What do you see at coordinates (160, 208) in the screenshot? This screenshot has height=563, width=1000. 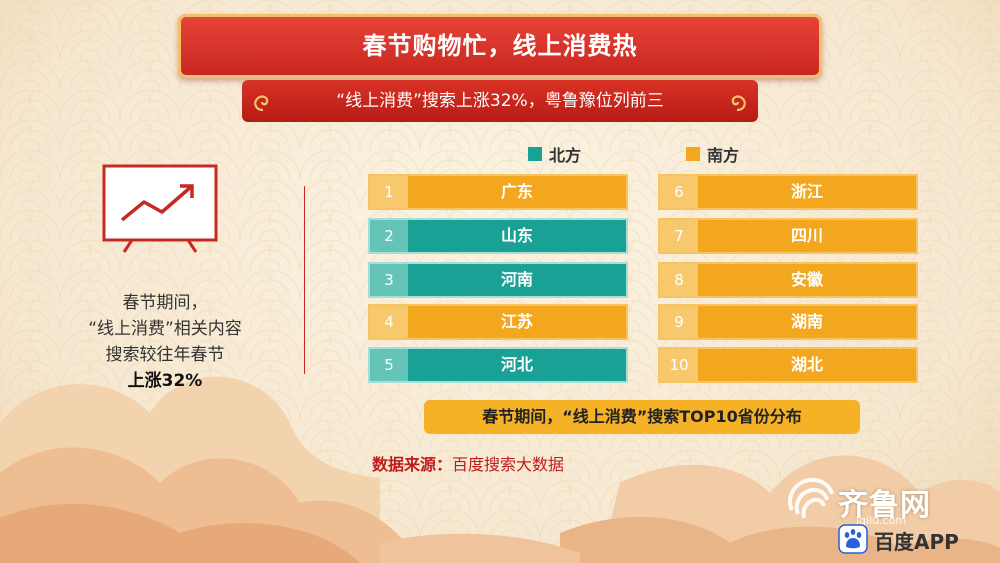 I see `trend-chart-board-icon` at bounding box center [160, 208].